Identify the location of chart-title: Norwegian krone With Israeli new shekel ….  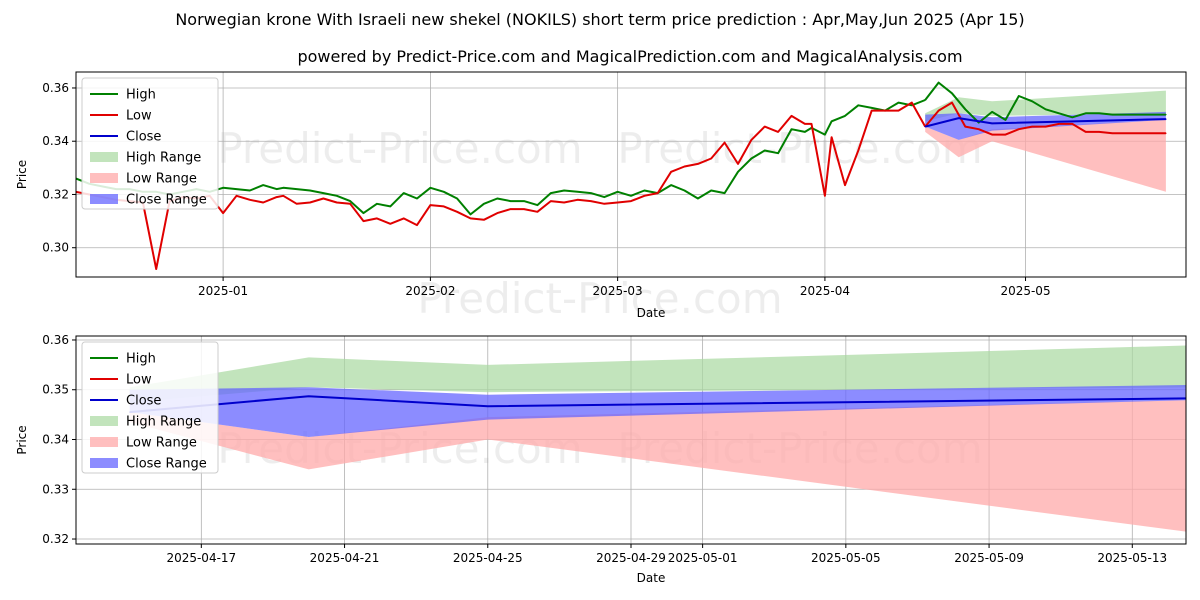
(599, 19).